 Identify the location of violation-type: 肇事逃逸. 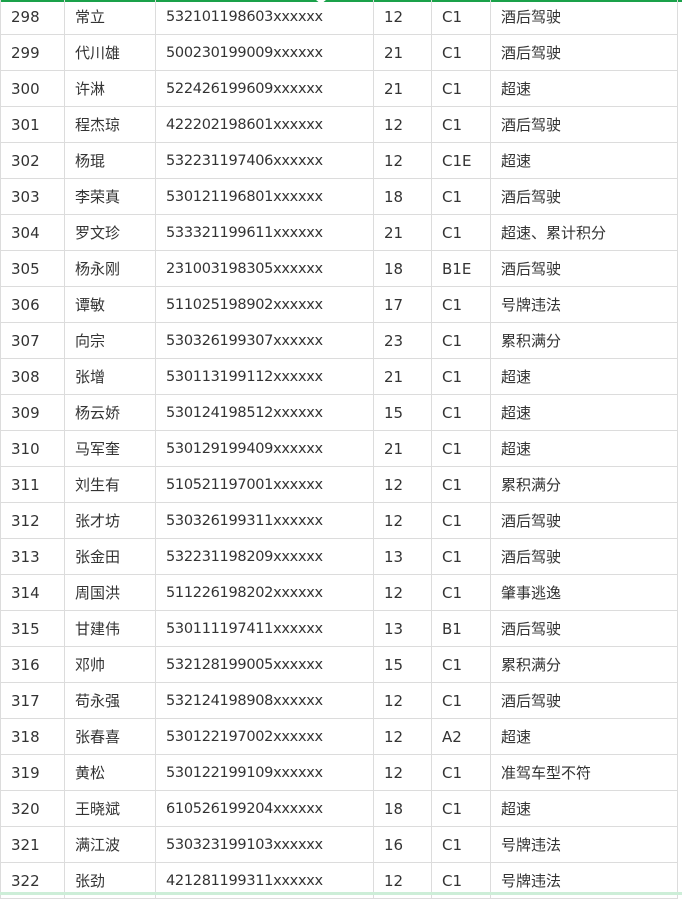
(584, 592).